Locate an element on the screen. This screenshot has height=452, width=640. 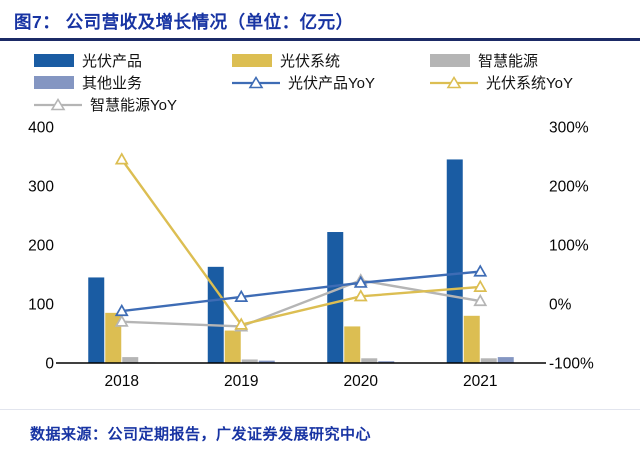
legend-item-line_pv_product: 光伏产品YoY is located at coordinates (331, 82).